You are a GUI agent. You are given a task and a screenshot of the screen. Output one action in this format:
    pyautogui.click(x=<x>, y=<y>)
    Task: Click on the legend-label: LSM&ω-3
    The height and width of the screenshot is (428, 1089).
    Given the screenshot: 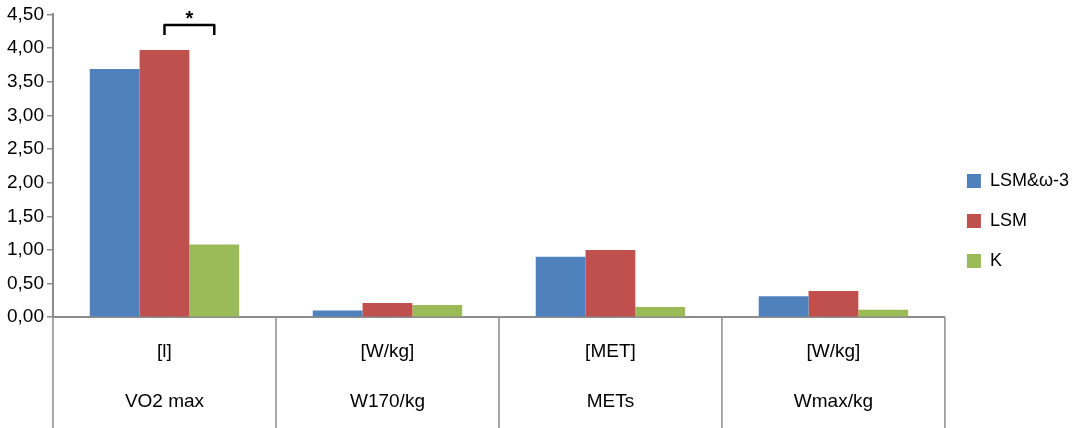 What is the action you would take?
    pyautogui.click(x=1029, y=179)
    